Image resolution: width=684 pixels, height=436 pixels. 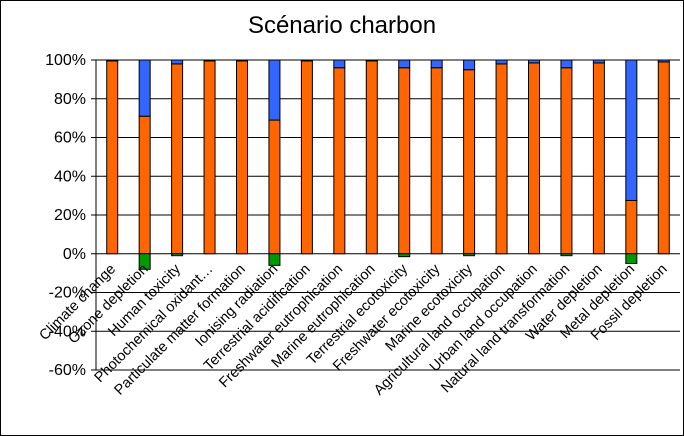 What do you see at coordinates (70, 99) in the screenshot?
I see `y-tick-label: 80%` at bounding box center [70, 99].